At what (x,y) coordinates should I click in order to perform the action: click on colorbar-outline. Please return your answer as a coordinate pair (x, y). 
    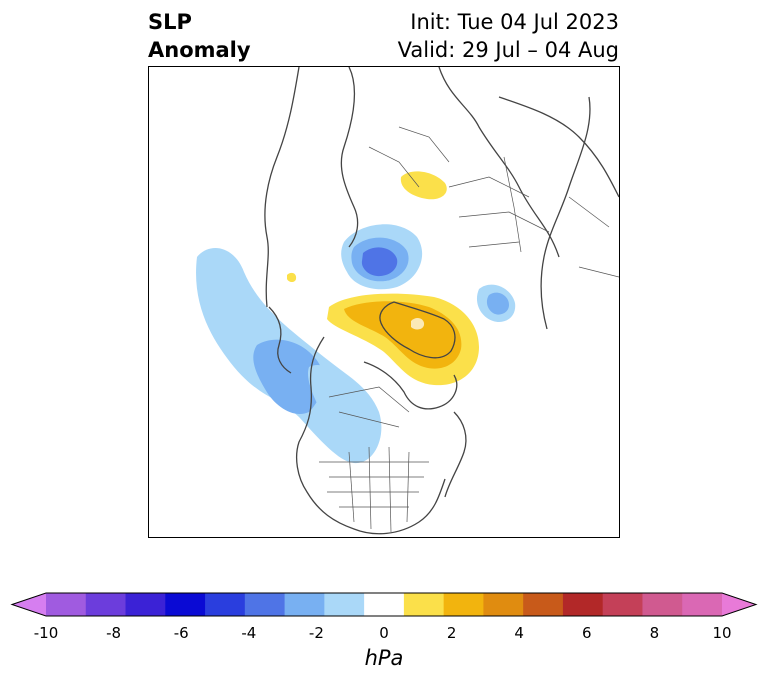
    Looking at the image, I should click on (384, 604).